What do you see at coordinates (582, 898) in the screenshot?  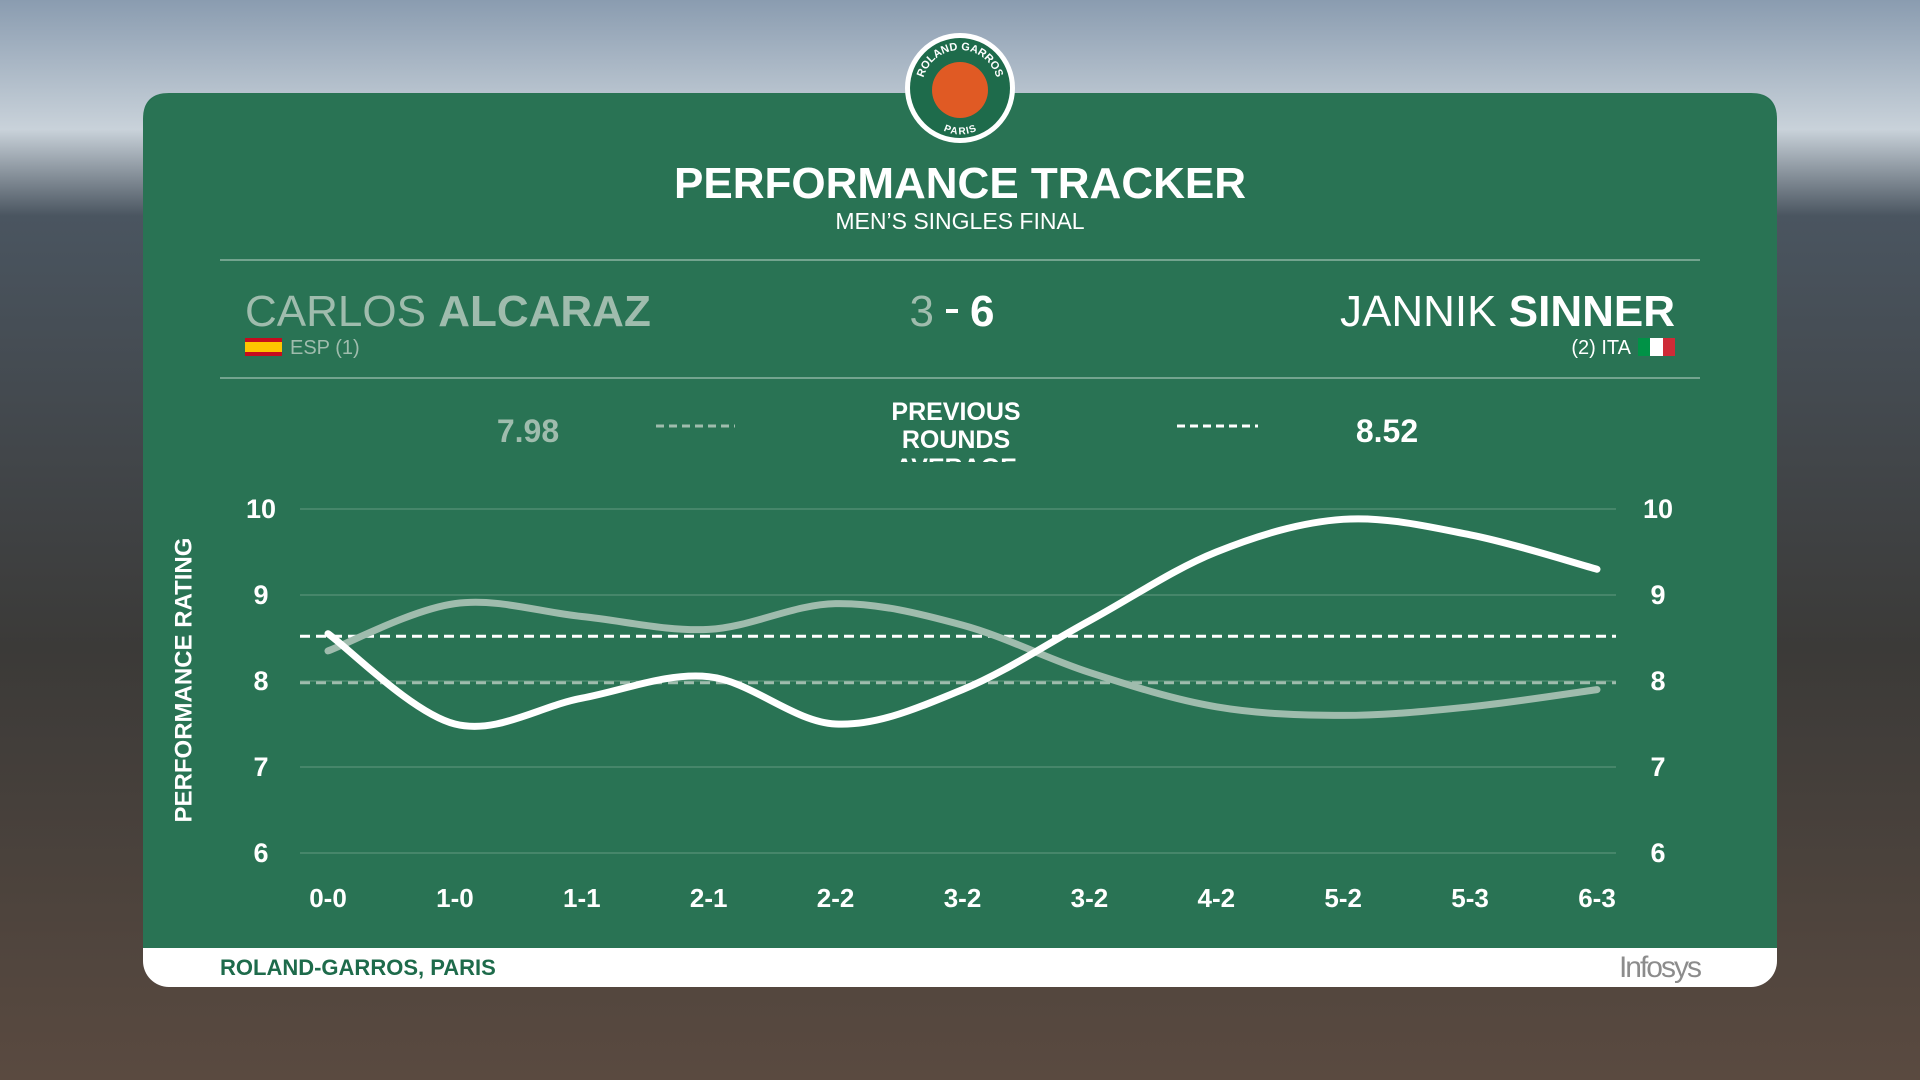 I see `x-tick-label: 1-1` at bounding box center [582, 898].